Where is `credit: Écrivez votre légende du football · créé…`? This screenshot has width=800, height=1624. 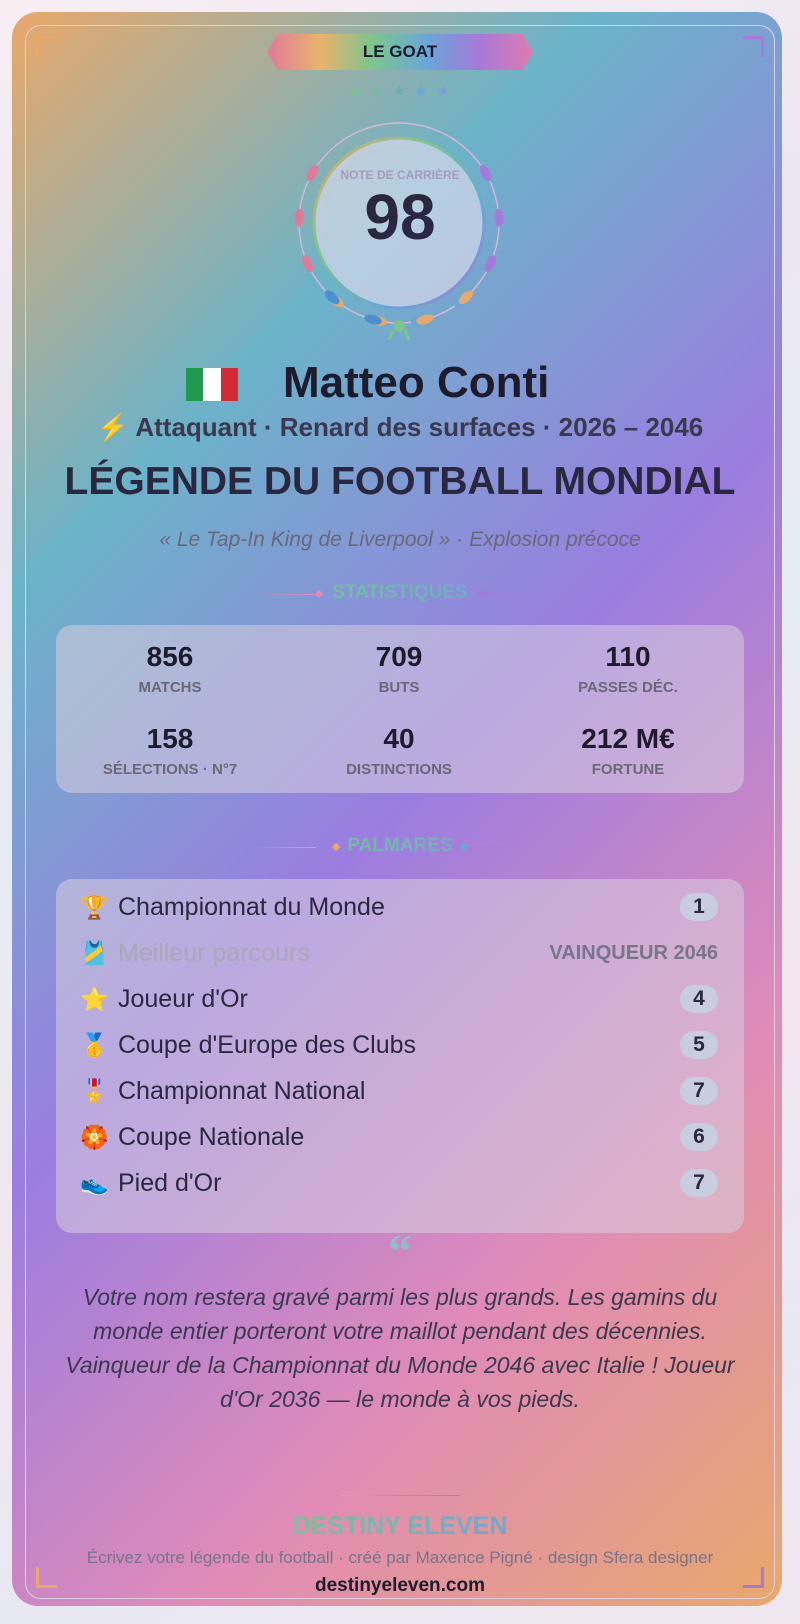
credit: Écrivez votre légende du football · créé… is located at coordinates (400, 1557).